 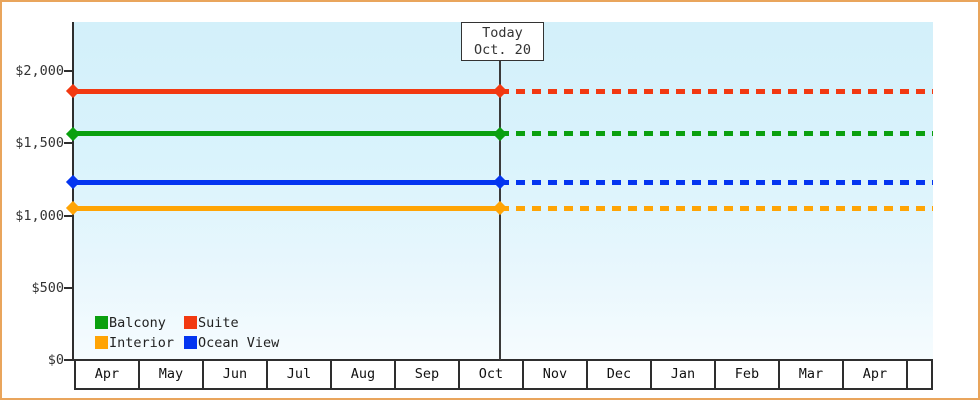 What do you see at coordinates (716, 91) in the screenshot?
I see `series-suite-dashed-line` at bounding box center [716, 91].